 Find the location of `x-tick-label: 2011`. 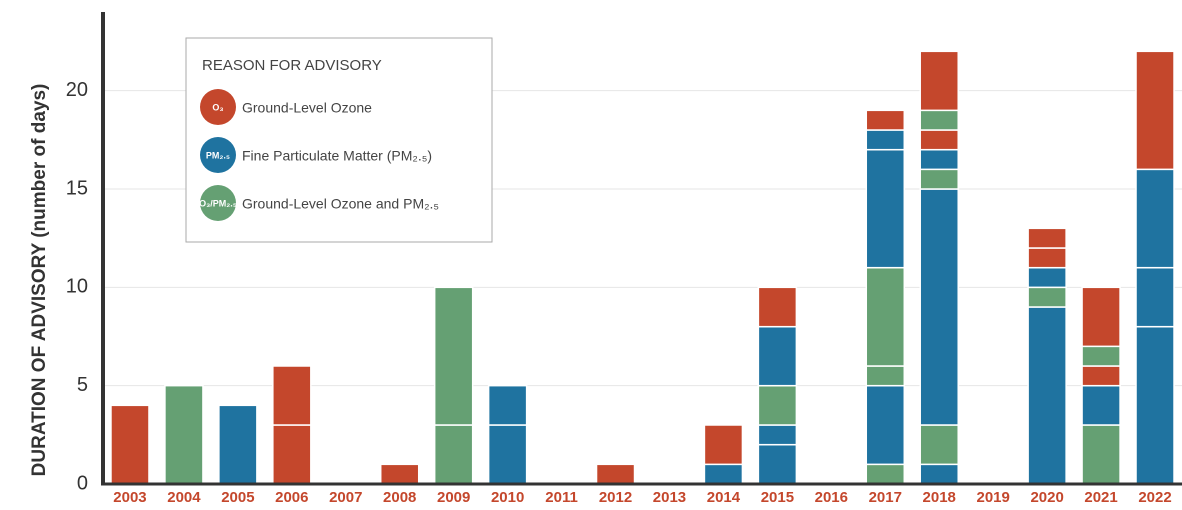

x-tick-label: 2011 is located at coordinates (561, 497).